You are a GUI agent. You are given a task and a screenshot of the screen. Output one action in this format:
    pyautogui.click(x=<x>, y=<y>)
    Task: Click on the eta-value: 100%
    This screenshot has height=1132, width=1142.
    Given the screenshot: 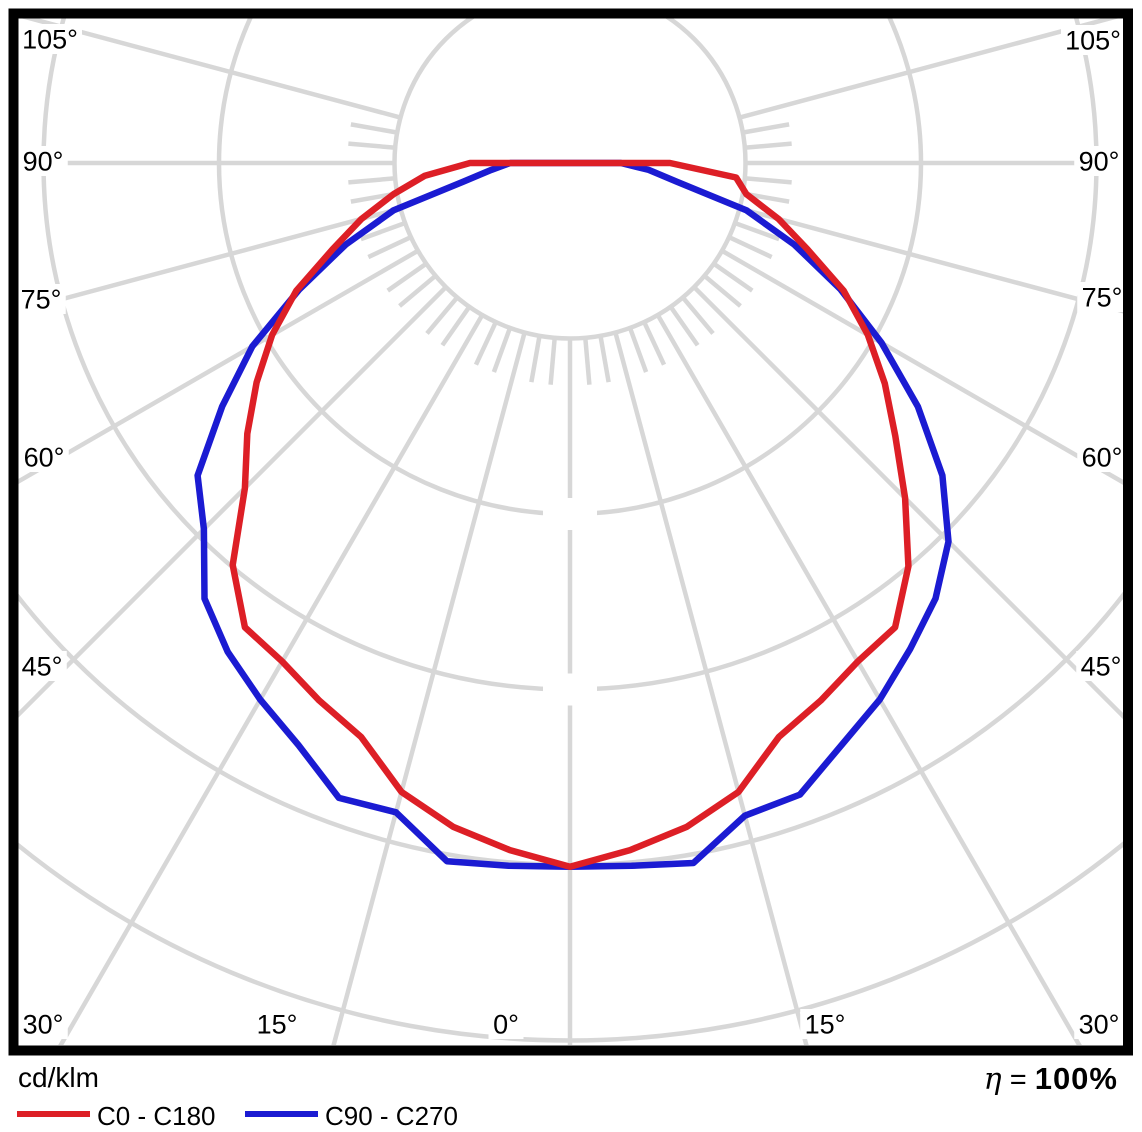 What is the action you would take?
    pyautogui.click(x=1076, y=1078)
    